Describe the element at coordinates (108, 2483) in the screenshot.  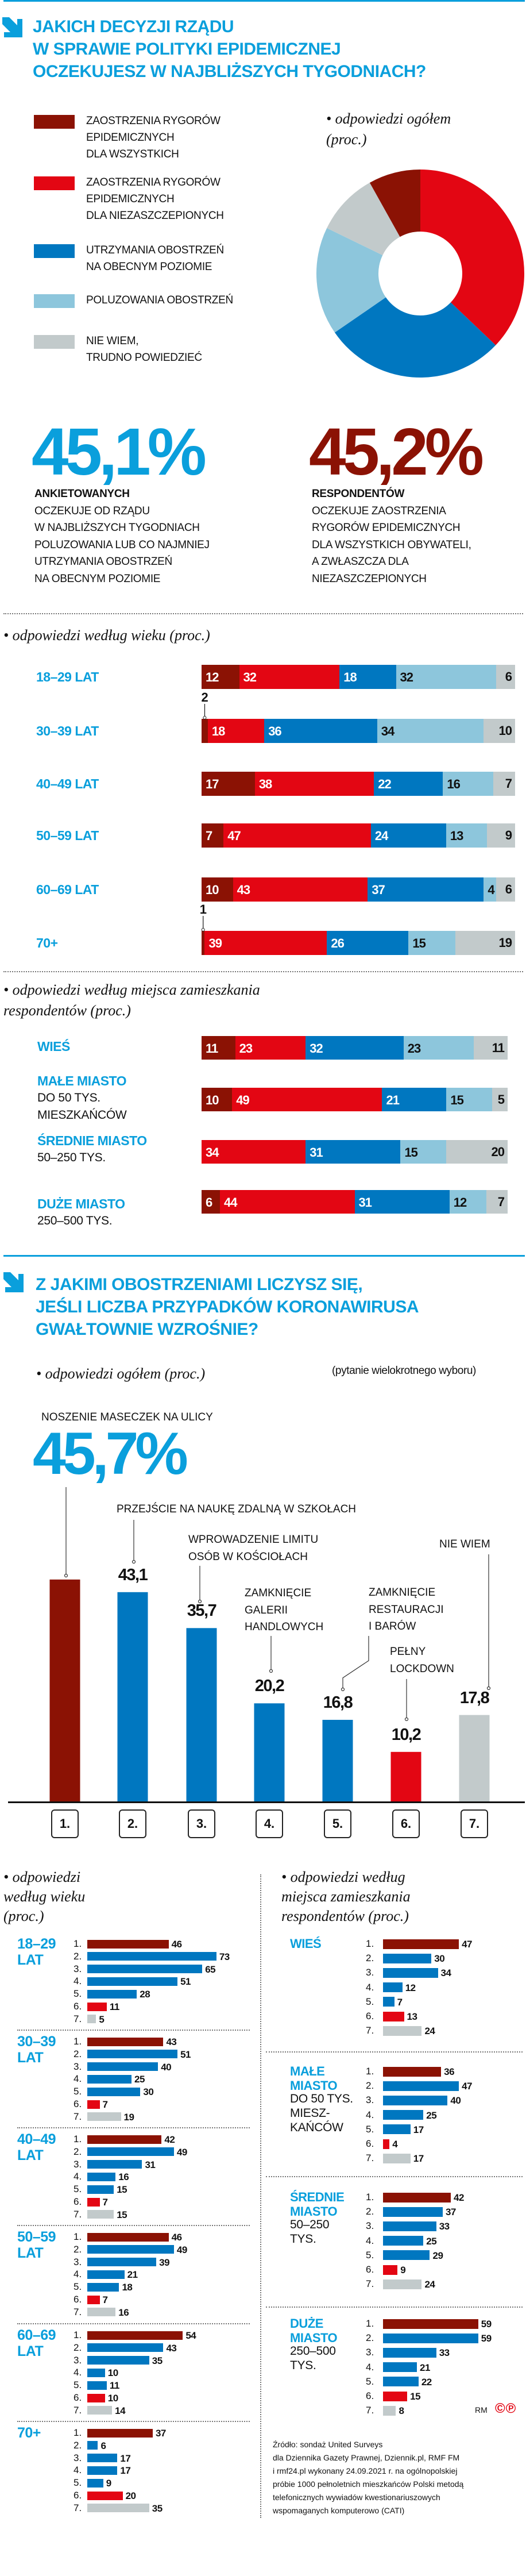
I see `small-bar-value: 9` at that location.